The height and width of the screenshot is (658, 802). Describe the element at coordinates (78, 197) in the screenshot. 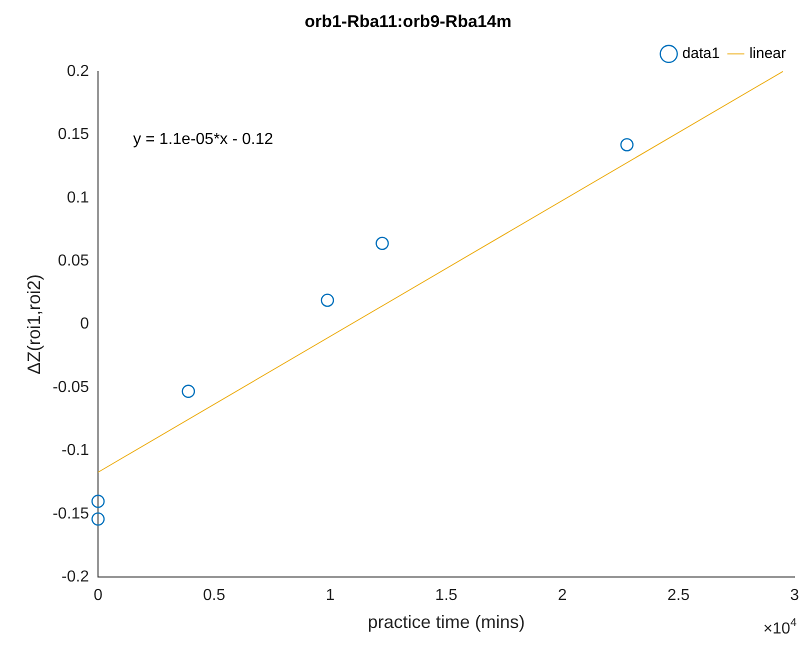

I see `y-tick-label: 0.1` at that location.